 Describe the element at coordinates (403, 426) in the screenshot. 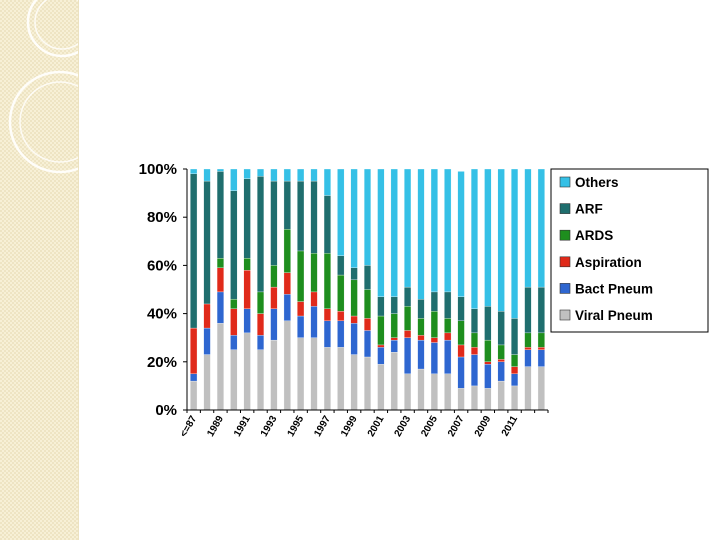

I see `x-tick-label: 2003` at that location.